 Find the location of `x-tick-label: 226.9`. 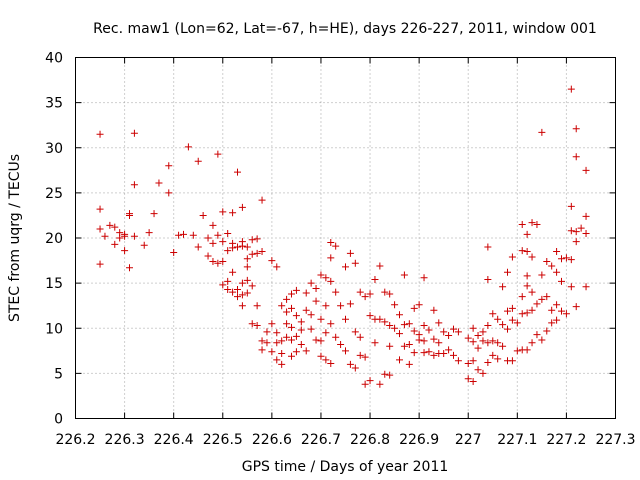

x-tick-label: 226.9 is located at coordinates (419, 440).